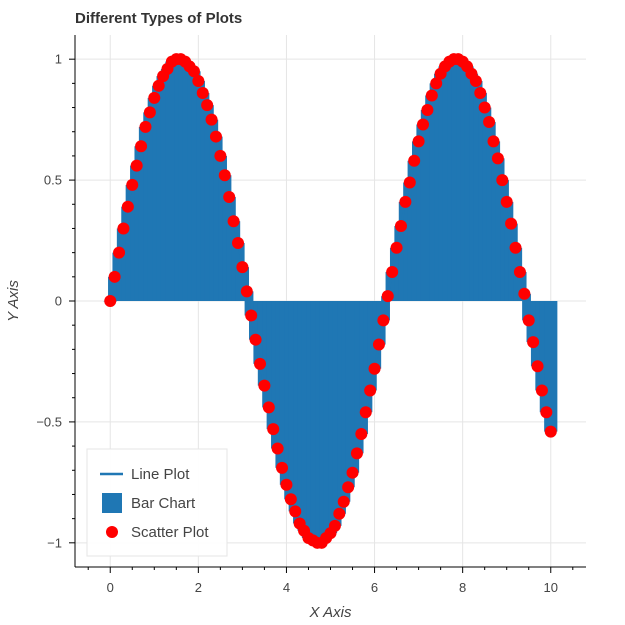 The image size is (625, 625). What do you see at coordinates (286, 587) in the screenshot?
I see `x-tick-label: 4` at bounding box center [286, 587].